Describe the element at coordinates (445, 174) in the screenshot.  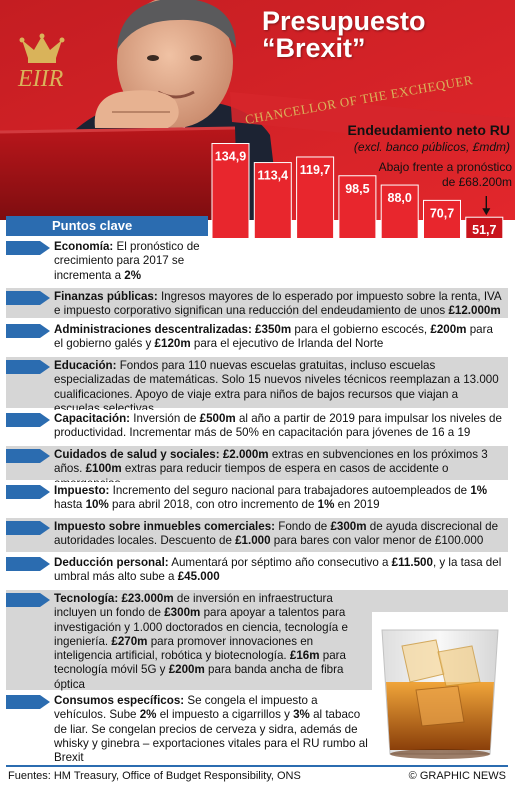
I see `chart-annotation: Abajo frente a pronóstico de £68.200m` at that location.